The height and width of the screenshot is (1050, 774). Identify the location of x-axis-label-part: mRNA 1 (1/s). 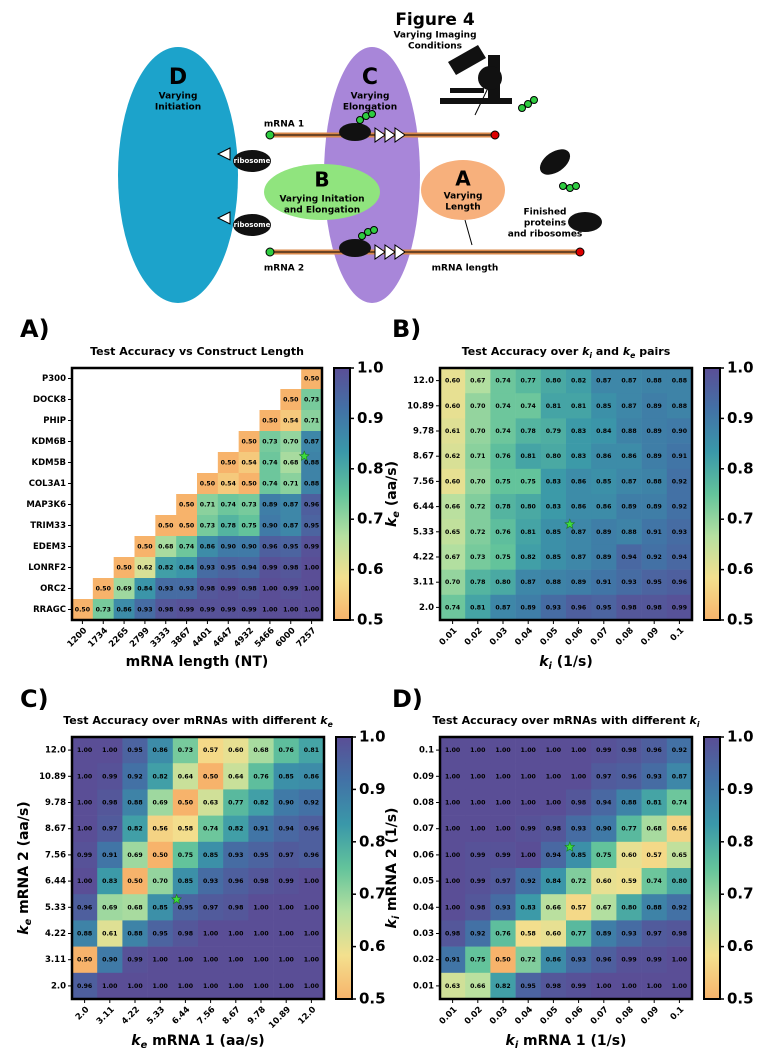
(572, 1041).